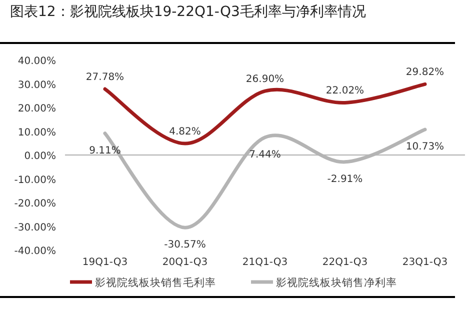 This screenshot has width=471, height=331. What do you see at coordinates (185, 132) in the screenshot?
I see `data-label: 4.82%` at bounding box center [185, 132].